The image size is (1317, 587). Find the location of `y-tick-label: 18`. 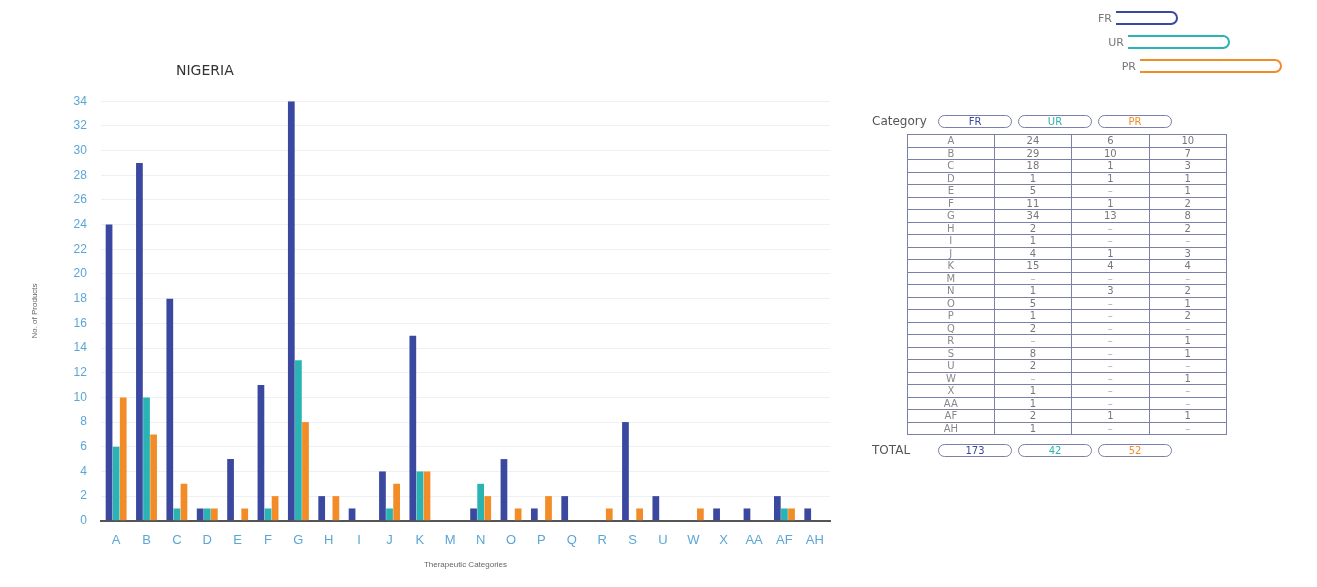

y-tick-label: 18 is located at coordinates (80, 297).